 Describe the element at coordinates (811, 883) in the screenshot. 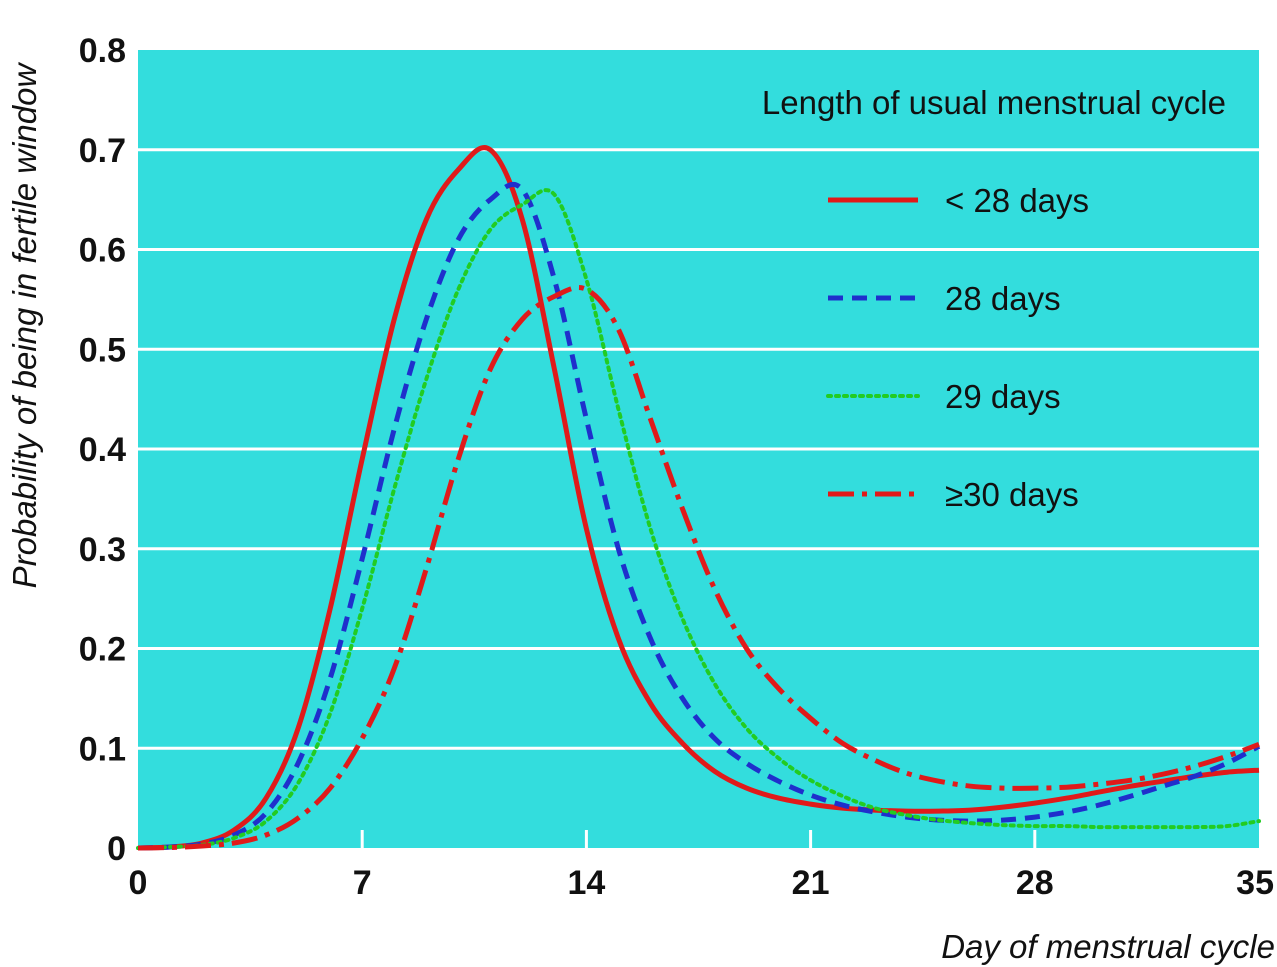

I see `x-tick-label: 21` at that location.